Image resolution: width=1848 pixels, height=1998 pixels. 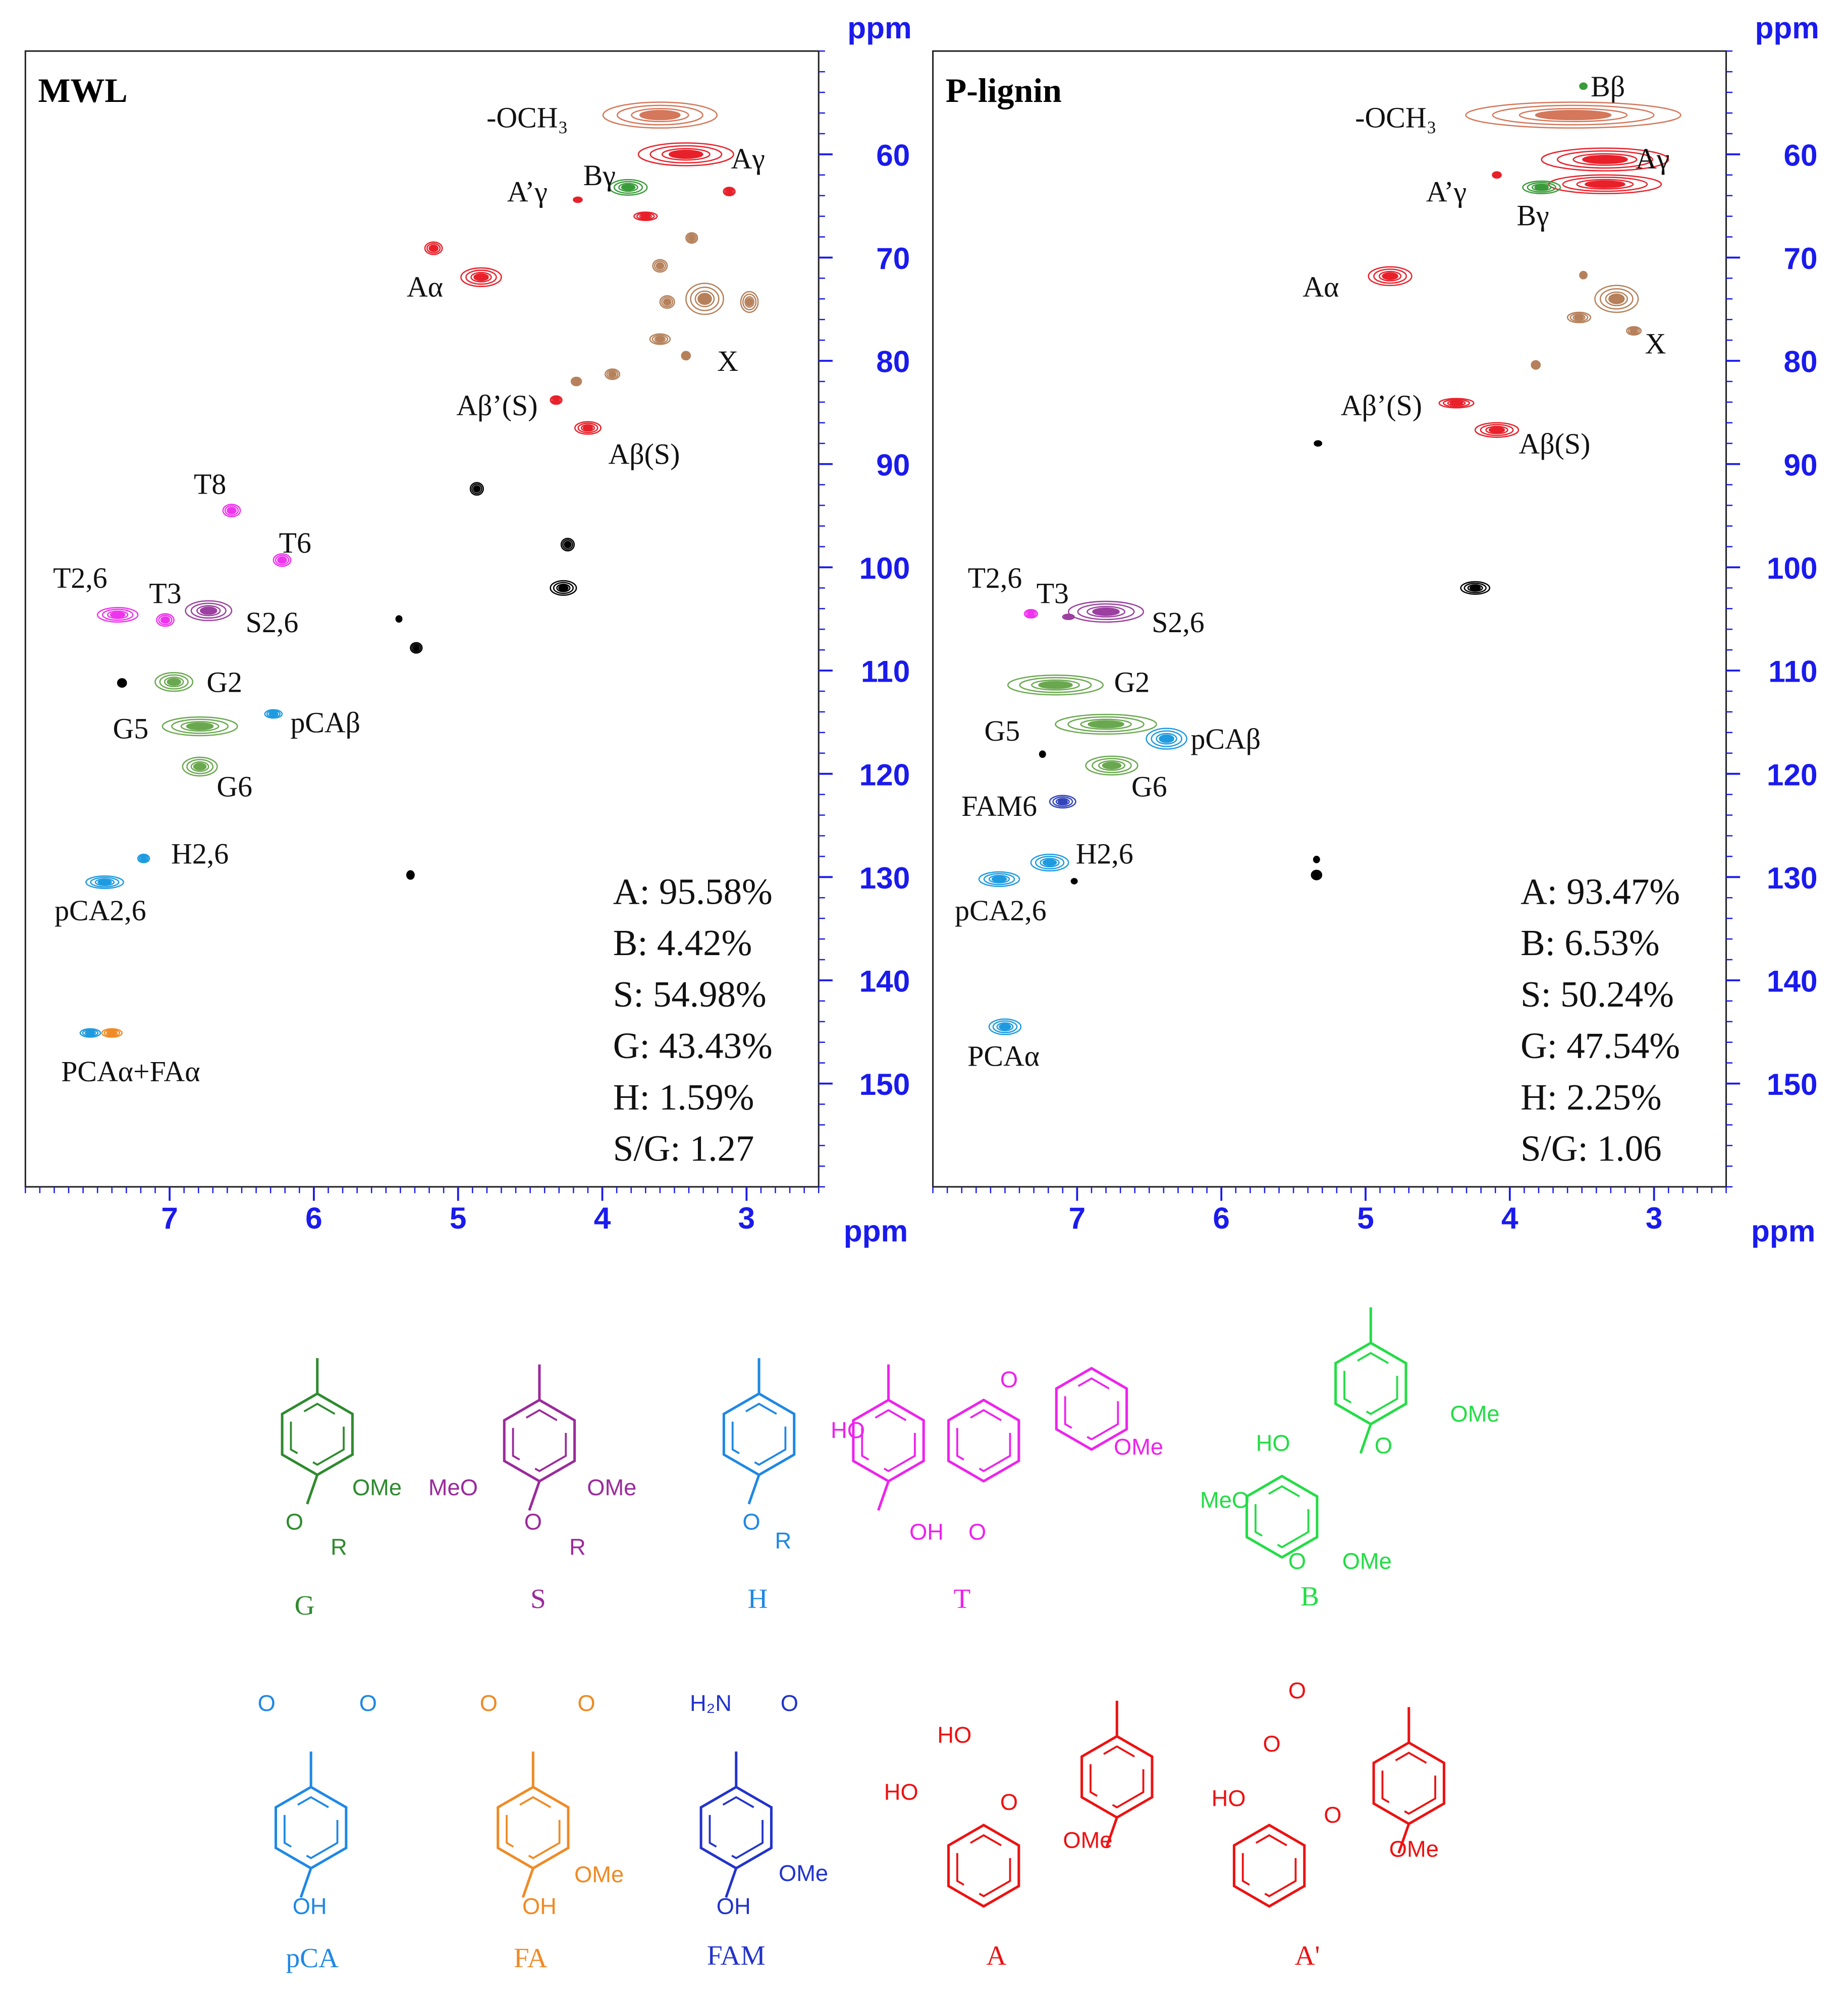 What do you see at coordinates (210, 484) in the screenshot?
I see `peak-label: T8` at bounding box center [210, 484].